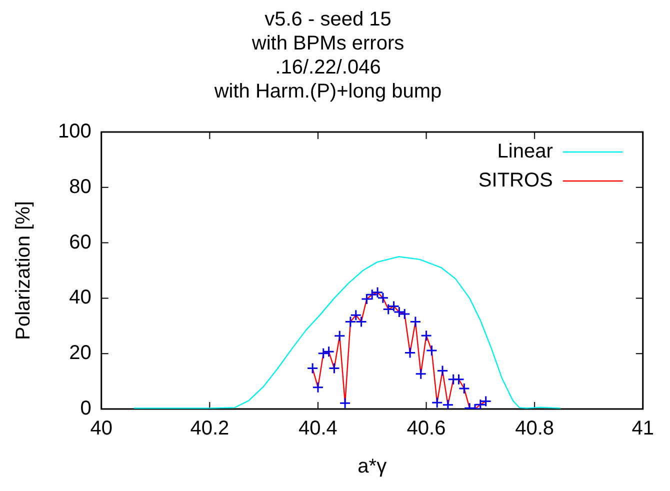  I want to click on chart-title: v5.6 - seed 15 with BPMs errors .16/.22/.046 with Harm.(P)+long bump, so click(327, 55).